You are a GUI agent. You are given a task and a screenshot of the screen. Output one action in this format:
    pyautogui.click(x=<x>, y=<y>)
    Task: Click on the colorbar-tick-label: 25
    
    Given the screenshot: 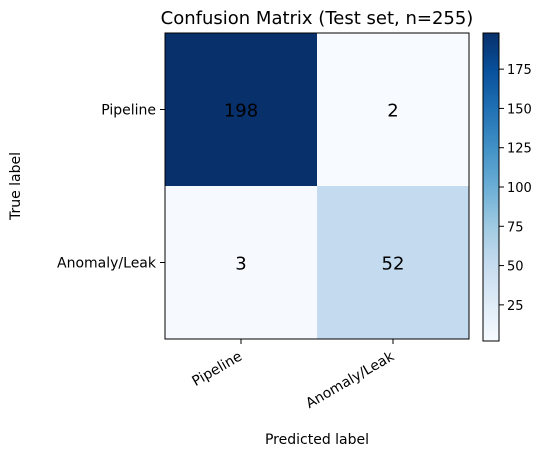 What is the action you would take?
    pyautogui.click(x=515, y=306)
    